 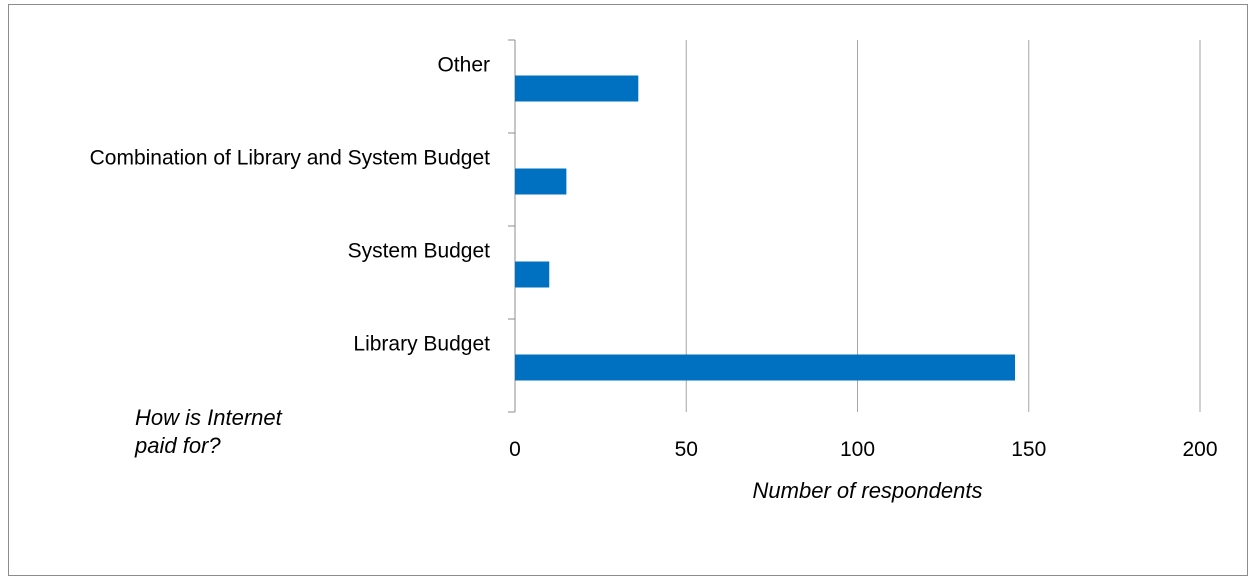 I want to click on category-label-combination-of-library-and-system-budget: Combination of Library and System Budget, so click(x=290, y=158).